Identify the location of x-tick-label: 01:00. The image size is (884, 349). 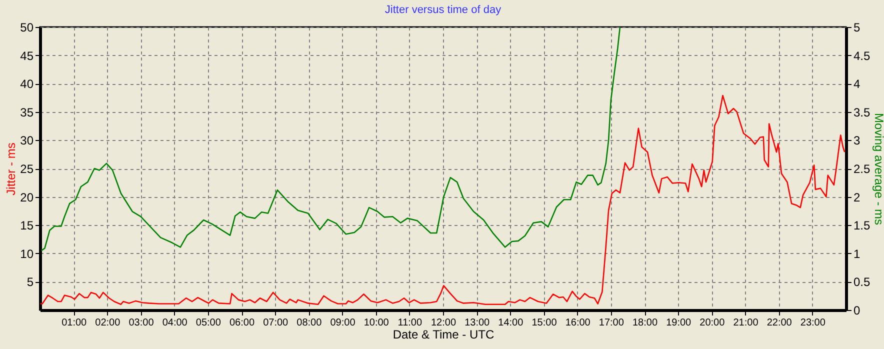
(75, 323).